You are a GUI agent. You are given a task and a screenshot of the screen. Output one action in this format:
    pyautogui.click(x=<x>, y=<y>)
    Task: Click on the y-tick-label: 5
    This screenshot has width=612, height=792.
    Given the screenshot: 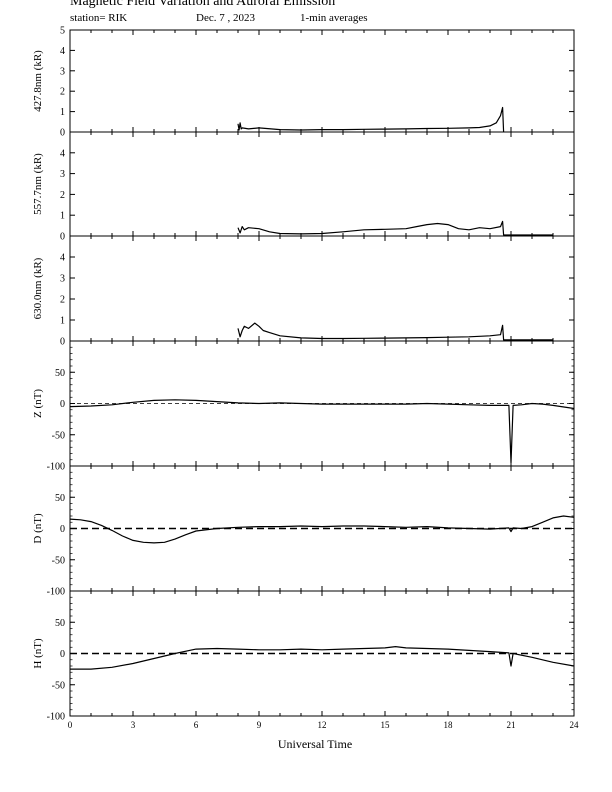 What is the action you would take?
    pyautogui.click(x=62, y=31)
    